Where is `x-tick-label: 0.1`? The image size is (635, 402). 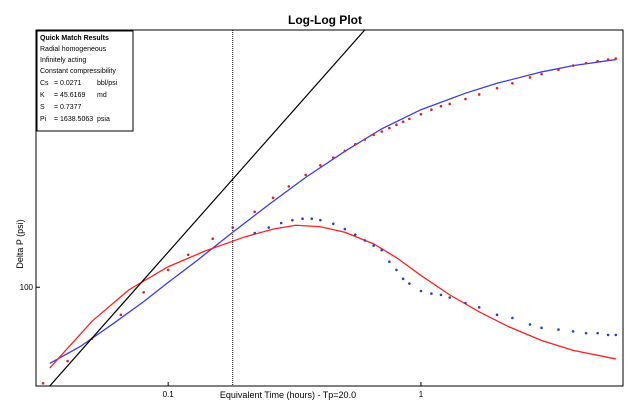 x-tick-label: 0.1 is located at coordinates (169, 394).